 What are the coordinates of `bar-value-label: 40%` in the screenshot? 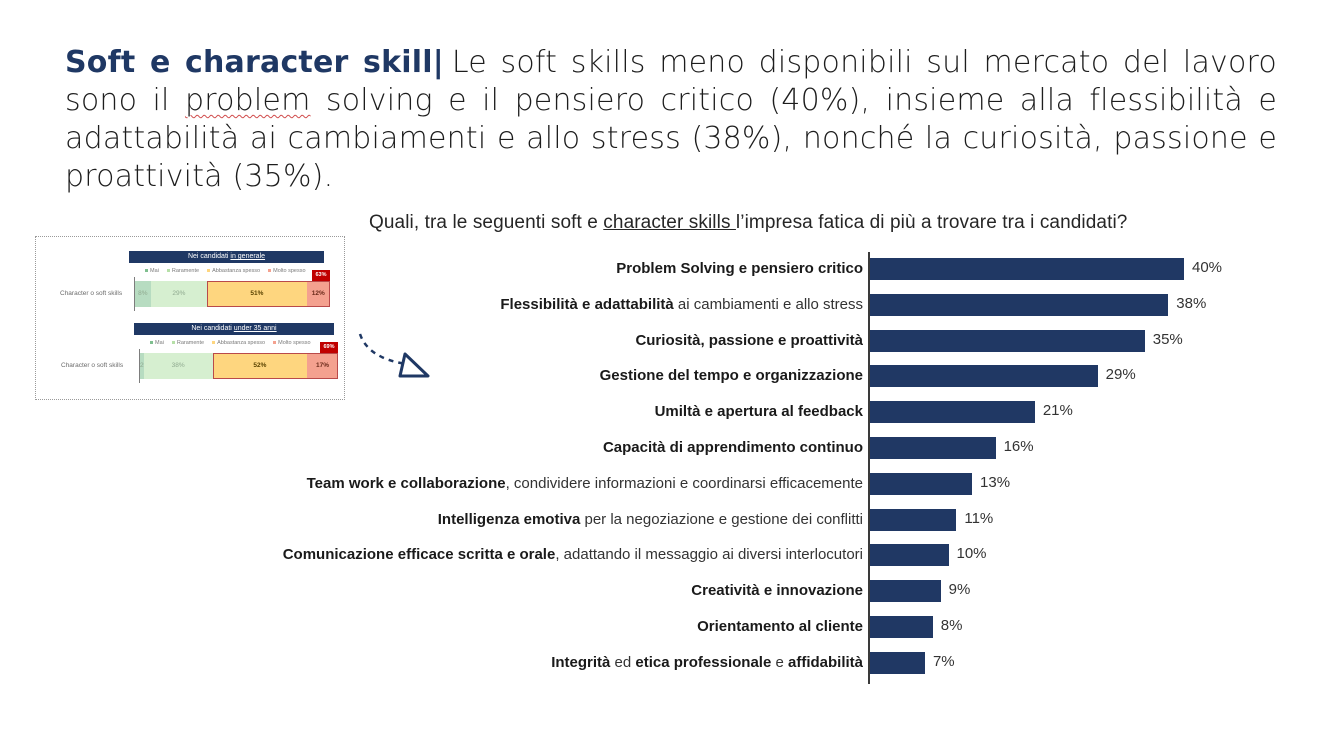 It's located at (1207, 267).